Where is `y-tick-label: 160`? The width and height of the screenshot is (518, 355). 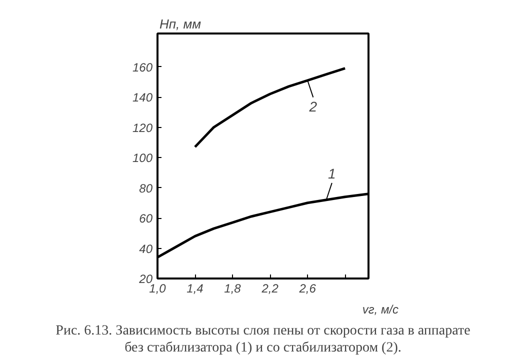
y-tick-label: 160 is located at coordinates (142, 67).